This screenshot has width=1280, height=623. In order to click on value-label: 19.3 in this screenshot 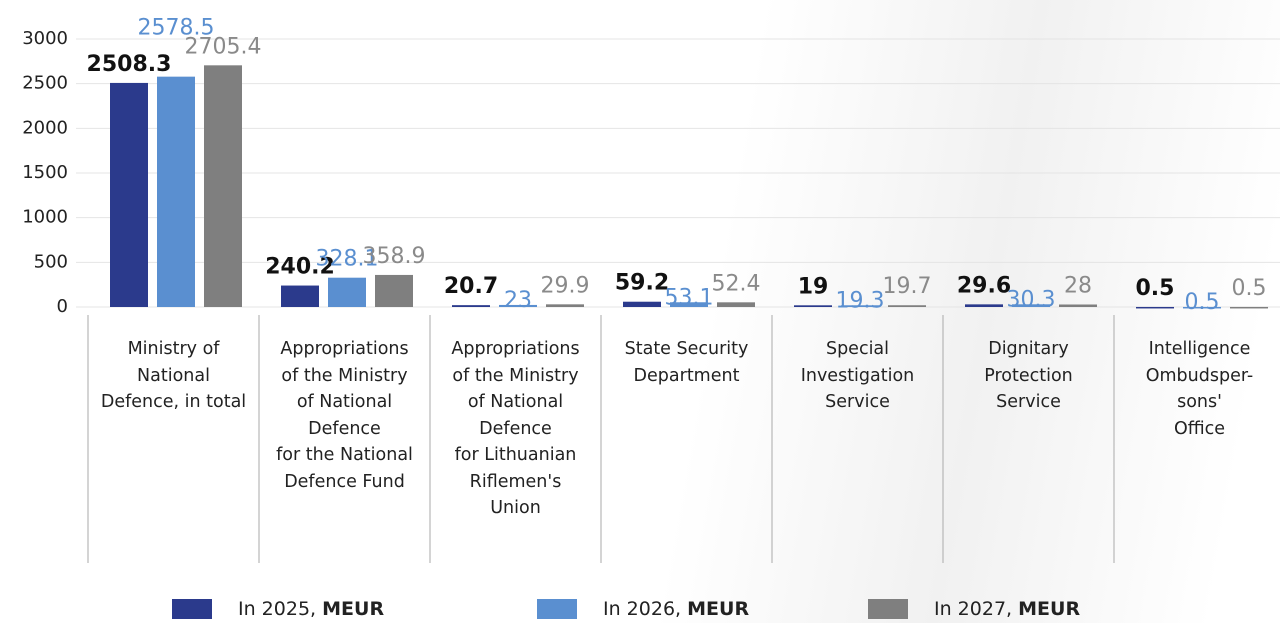, I will do `click(860, 300)`.